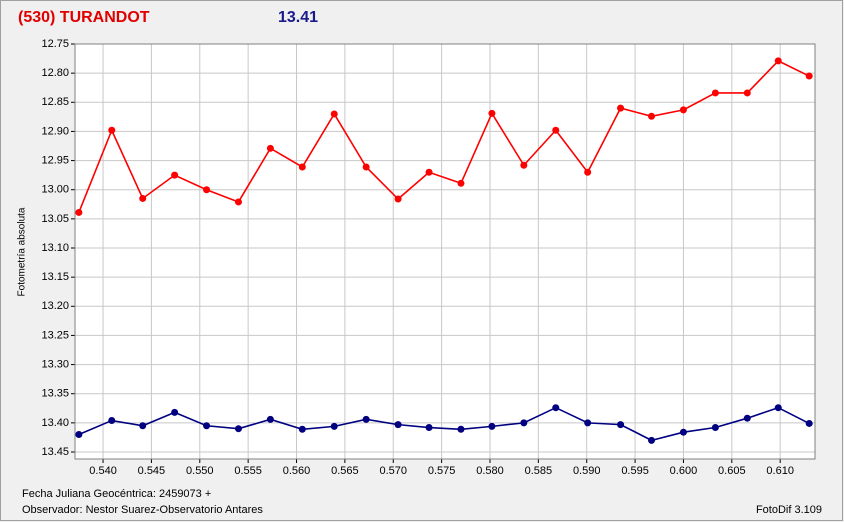  What do you see at coordinates (393, 471) in the screenshot?
I see `x-tick-label: 0.570` at bounding box center [393, 471].